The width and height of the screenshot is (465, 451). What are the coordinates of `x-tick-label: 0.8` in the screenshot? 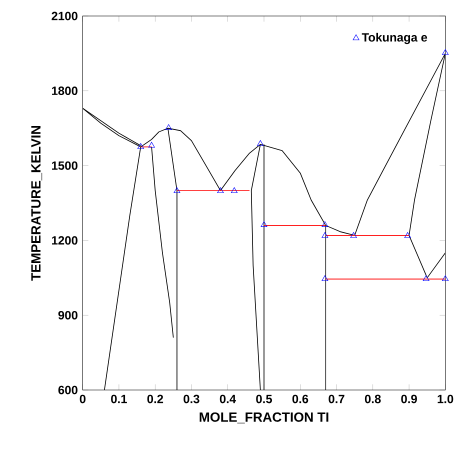 It's located at (372, 399).